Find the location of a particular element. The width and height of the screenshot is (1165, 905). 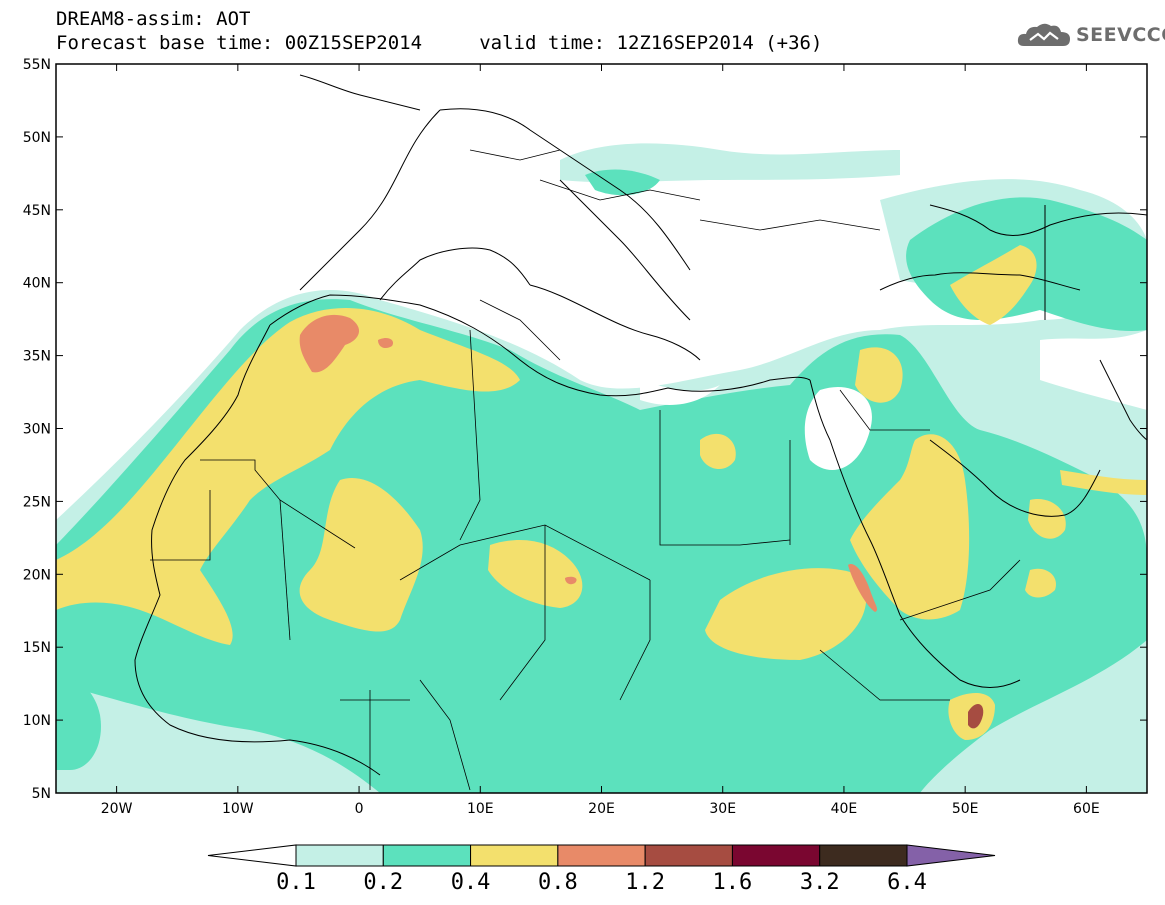

lon-label: 20W is located at coordinates (117, 809).